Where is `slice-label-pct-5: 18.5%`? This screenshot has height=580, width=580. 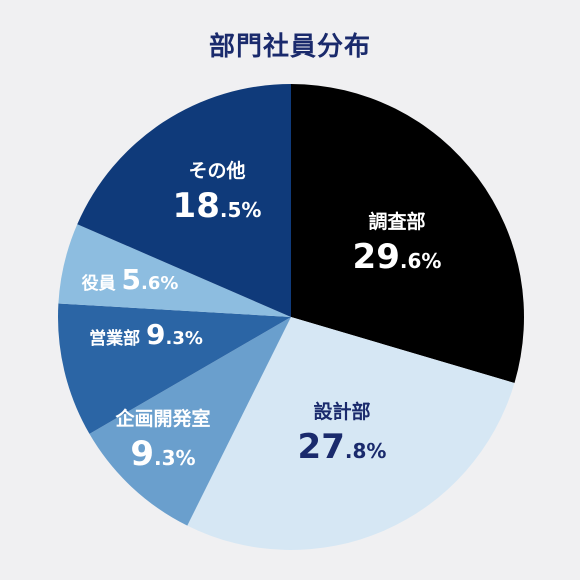 slice-label-pct-5: 18.5% is located at coordinates (217, 206).